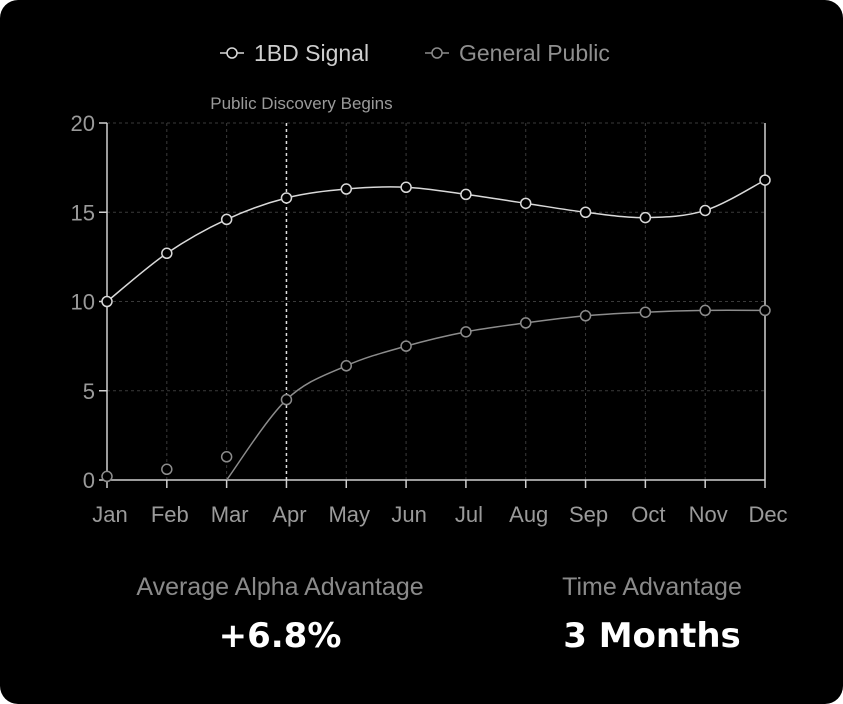 Image resolution: width=843 pixels, height=704 pixels. What do you see at coordinates (83, 212) in the screenshot?
I see `y-tick-label: 15` at bounding box center [83, 212].